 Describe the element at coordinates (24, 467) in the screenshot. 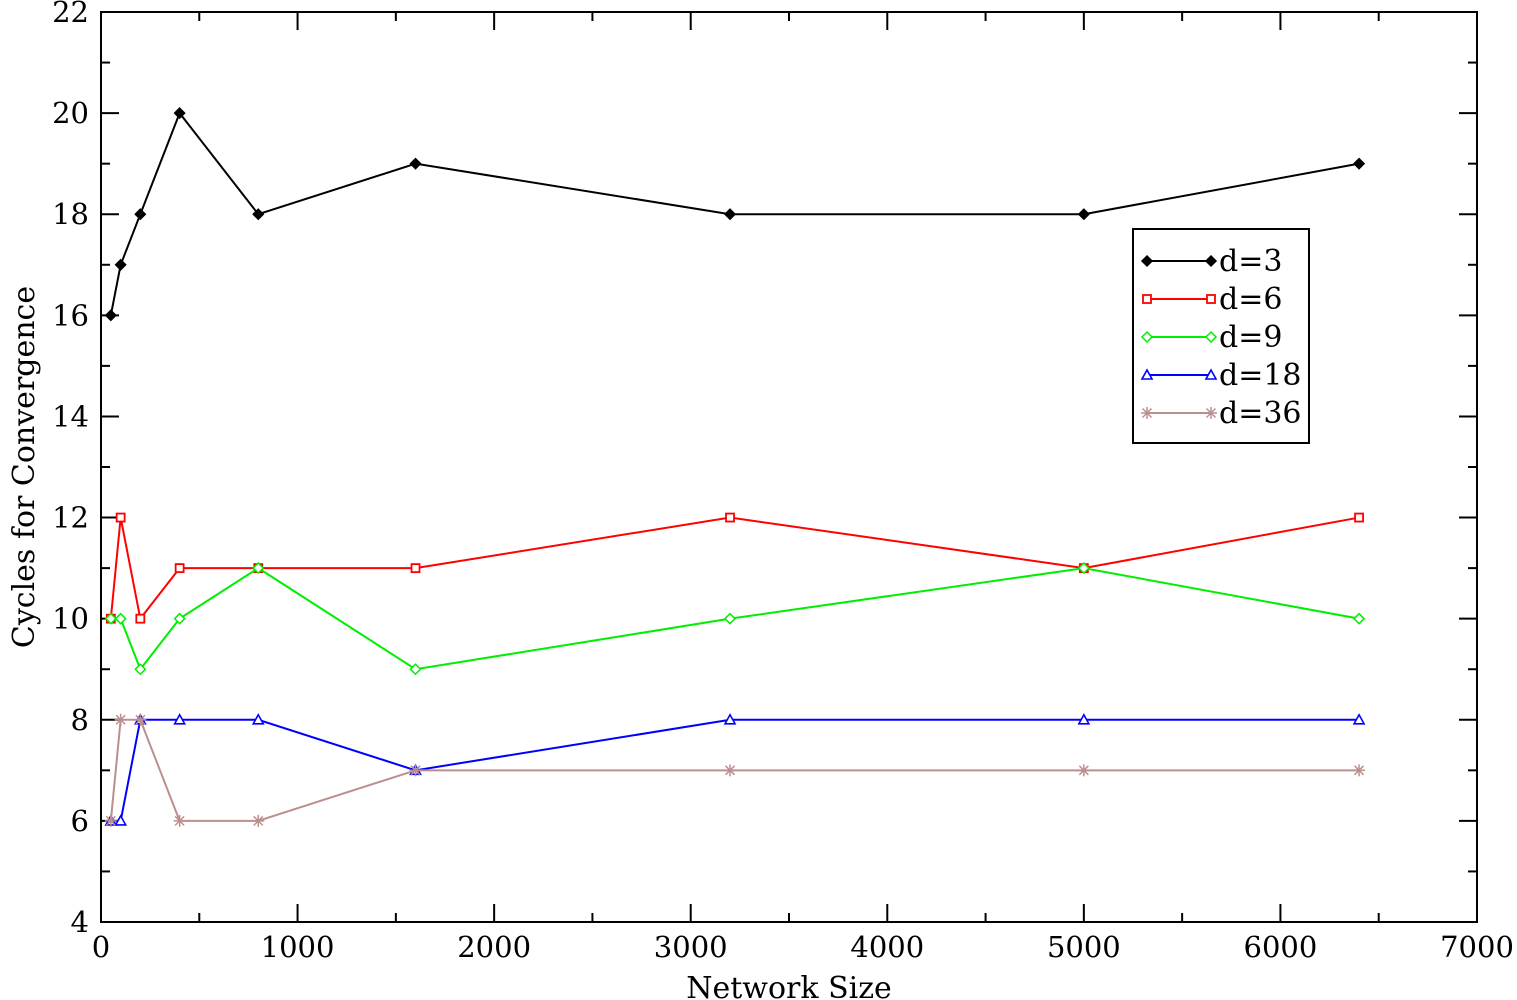

I see `y-axis-label: Cycles for Convergence` at that location.